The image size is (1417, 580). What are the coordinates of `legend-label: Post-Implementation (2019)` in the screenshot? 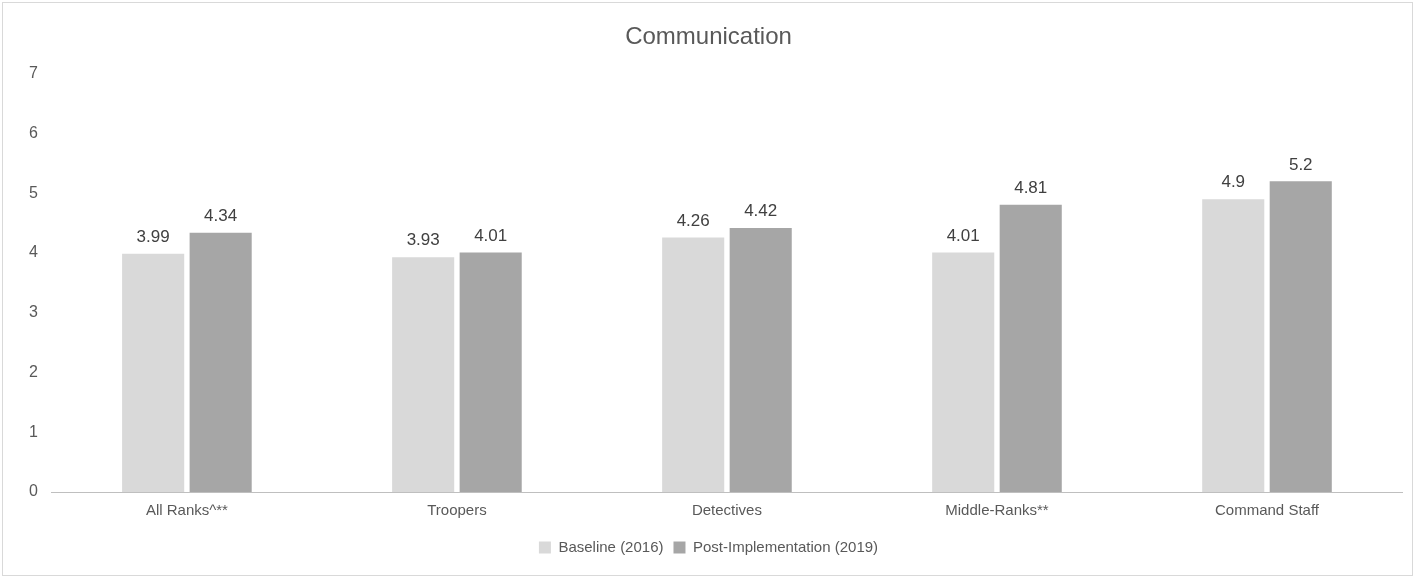 It's located at (785, 546).